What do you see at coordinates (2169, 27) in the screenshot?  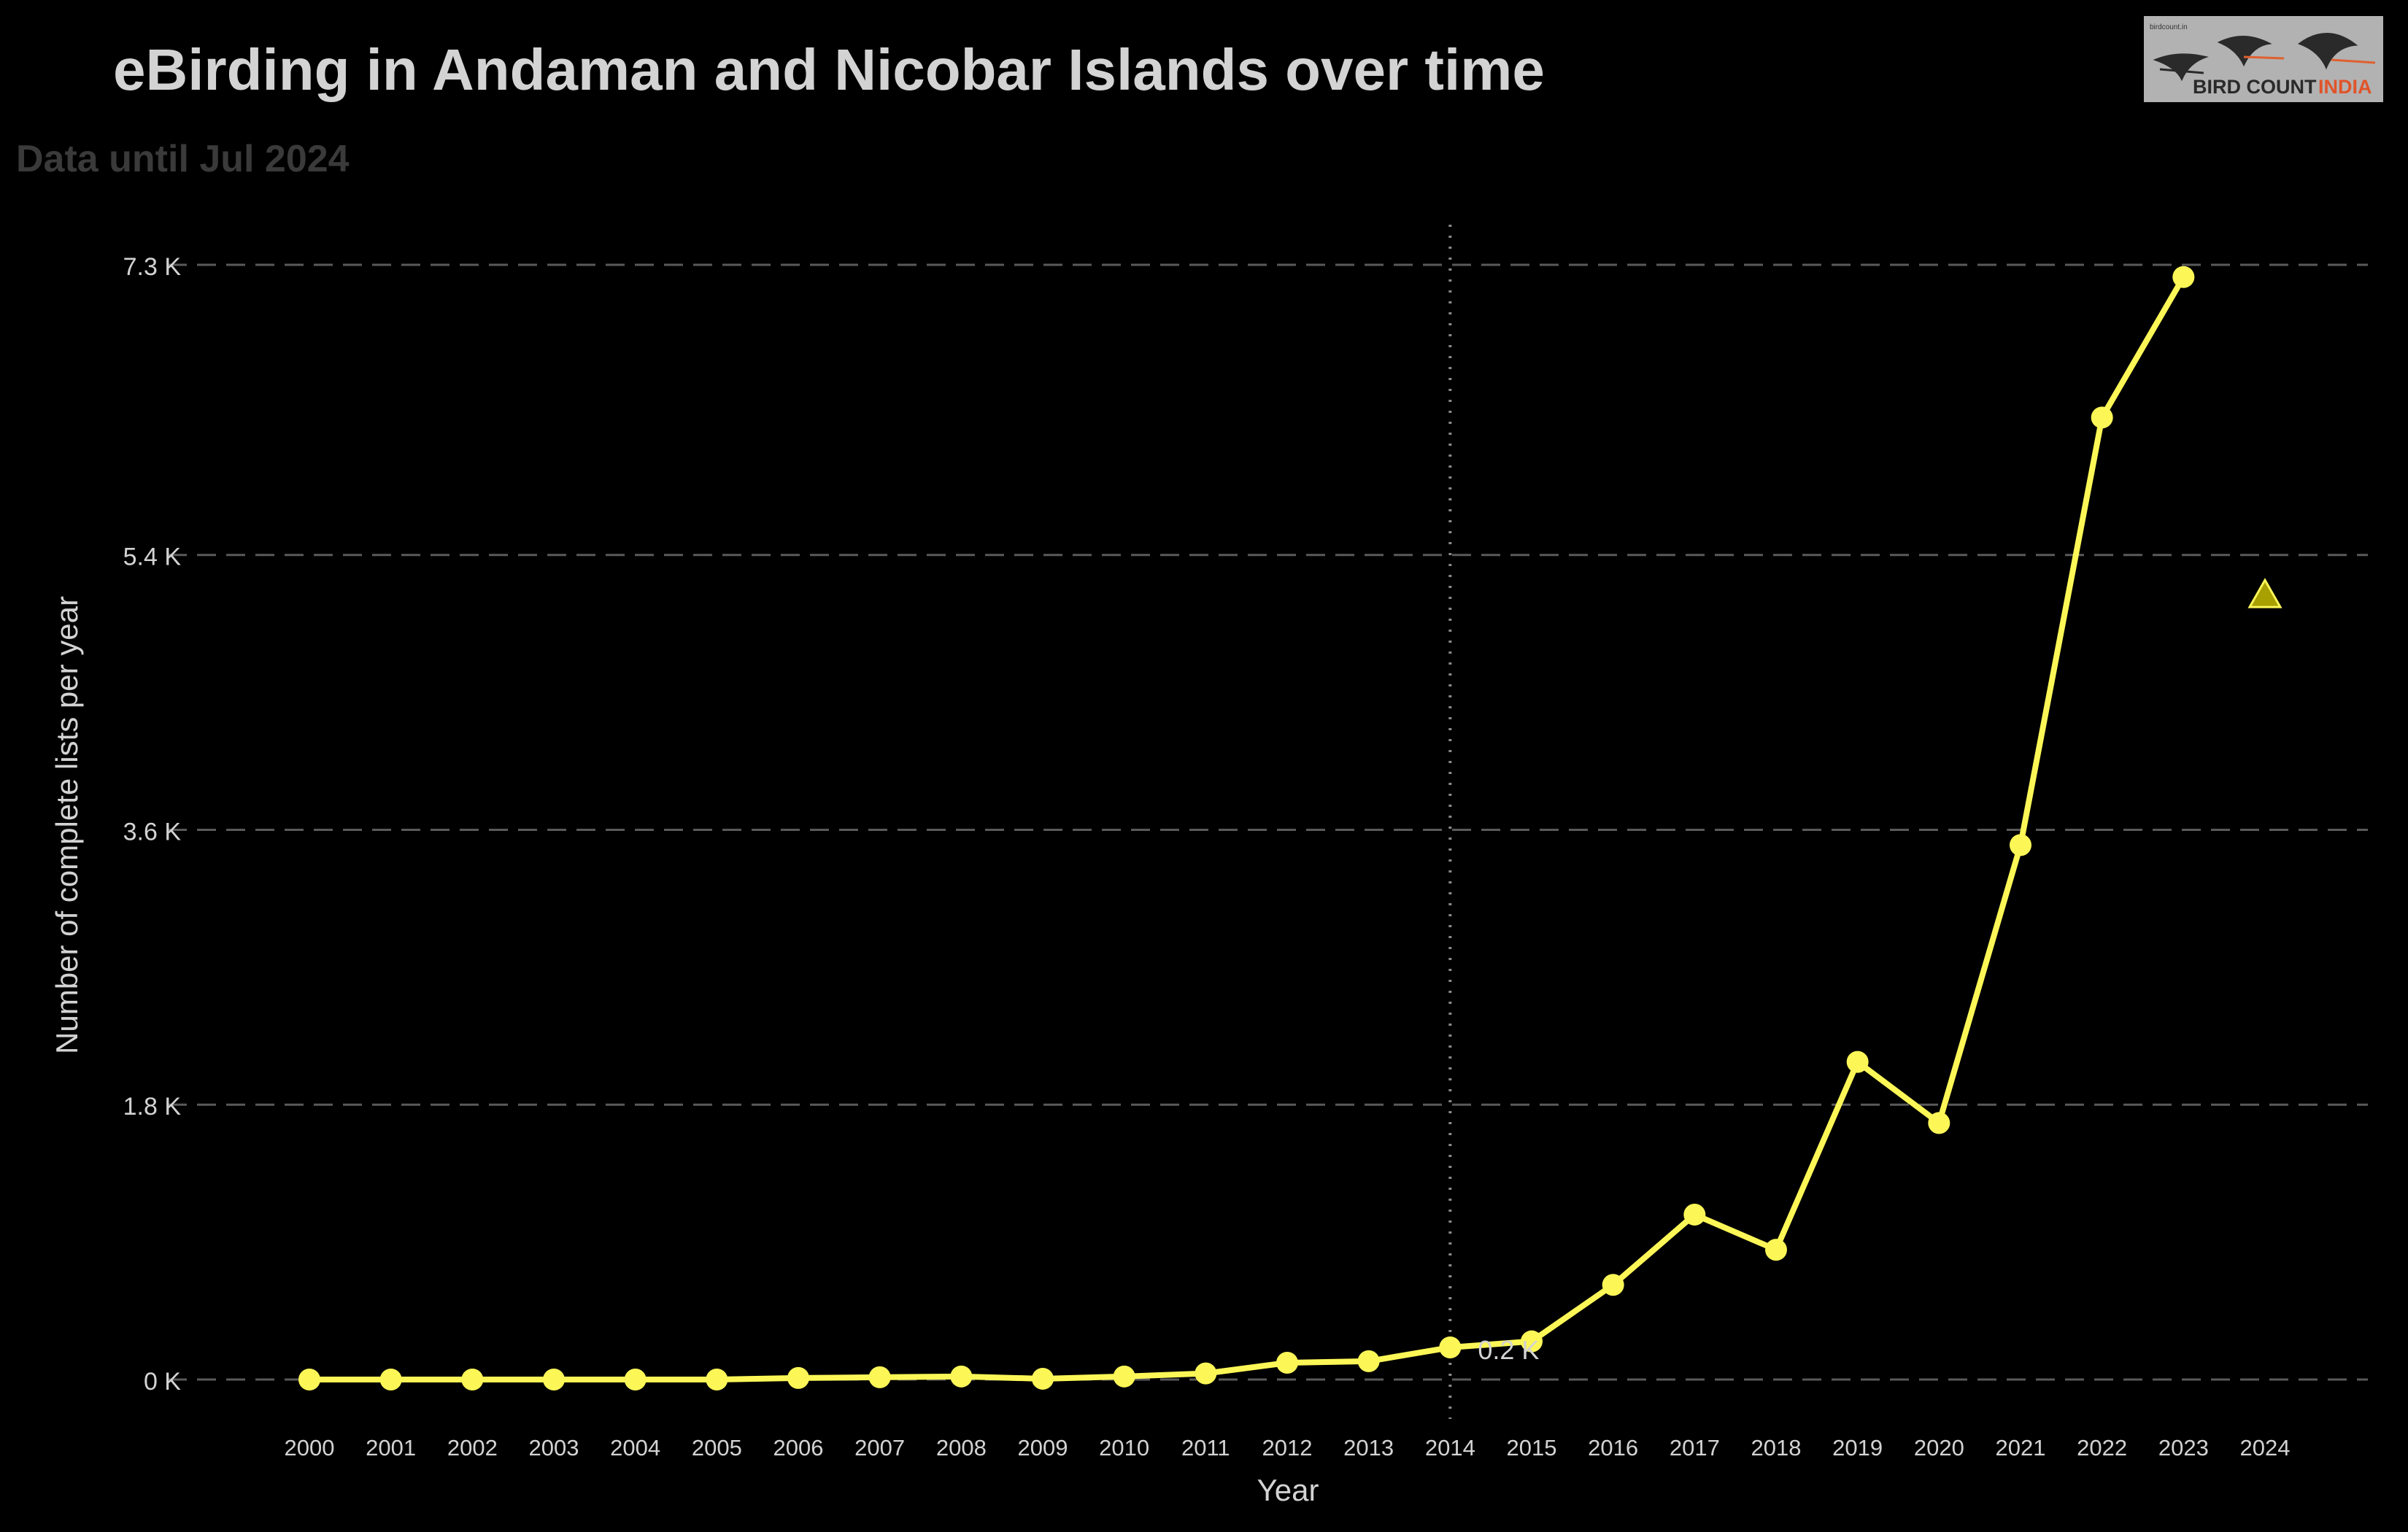 I see `logo-small-text: birdcount.in` at bounding box center [2169, 27].